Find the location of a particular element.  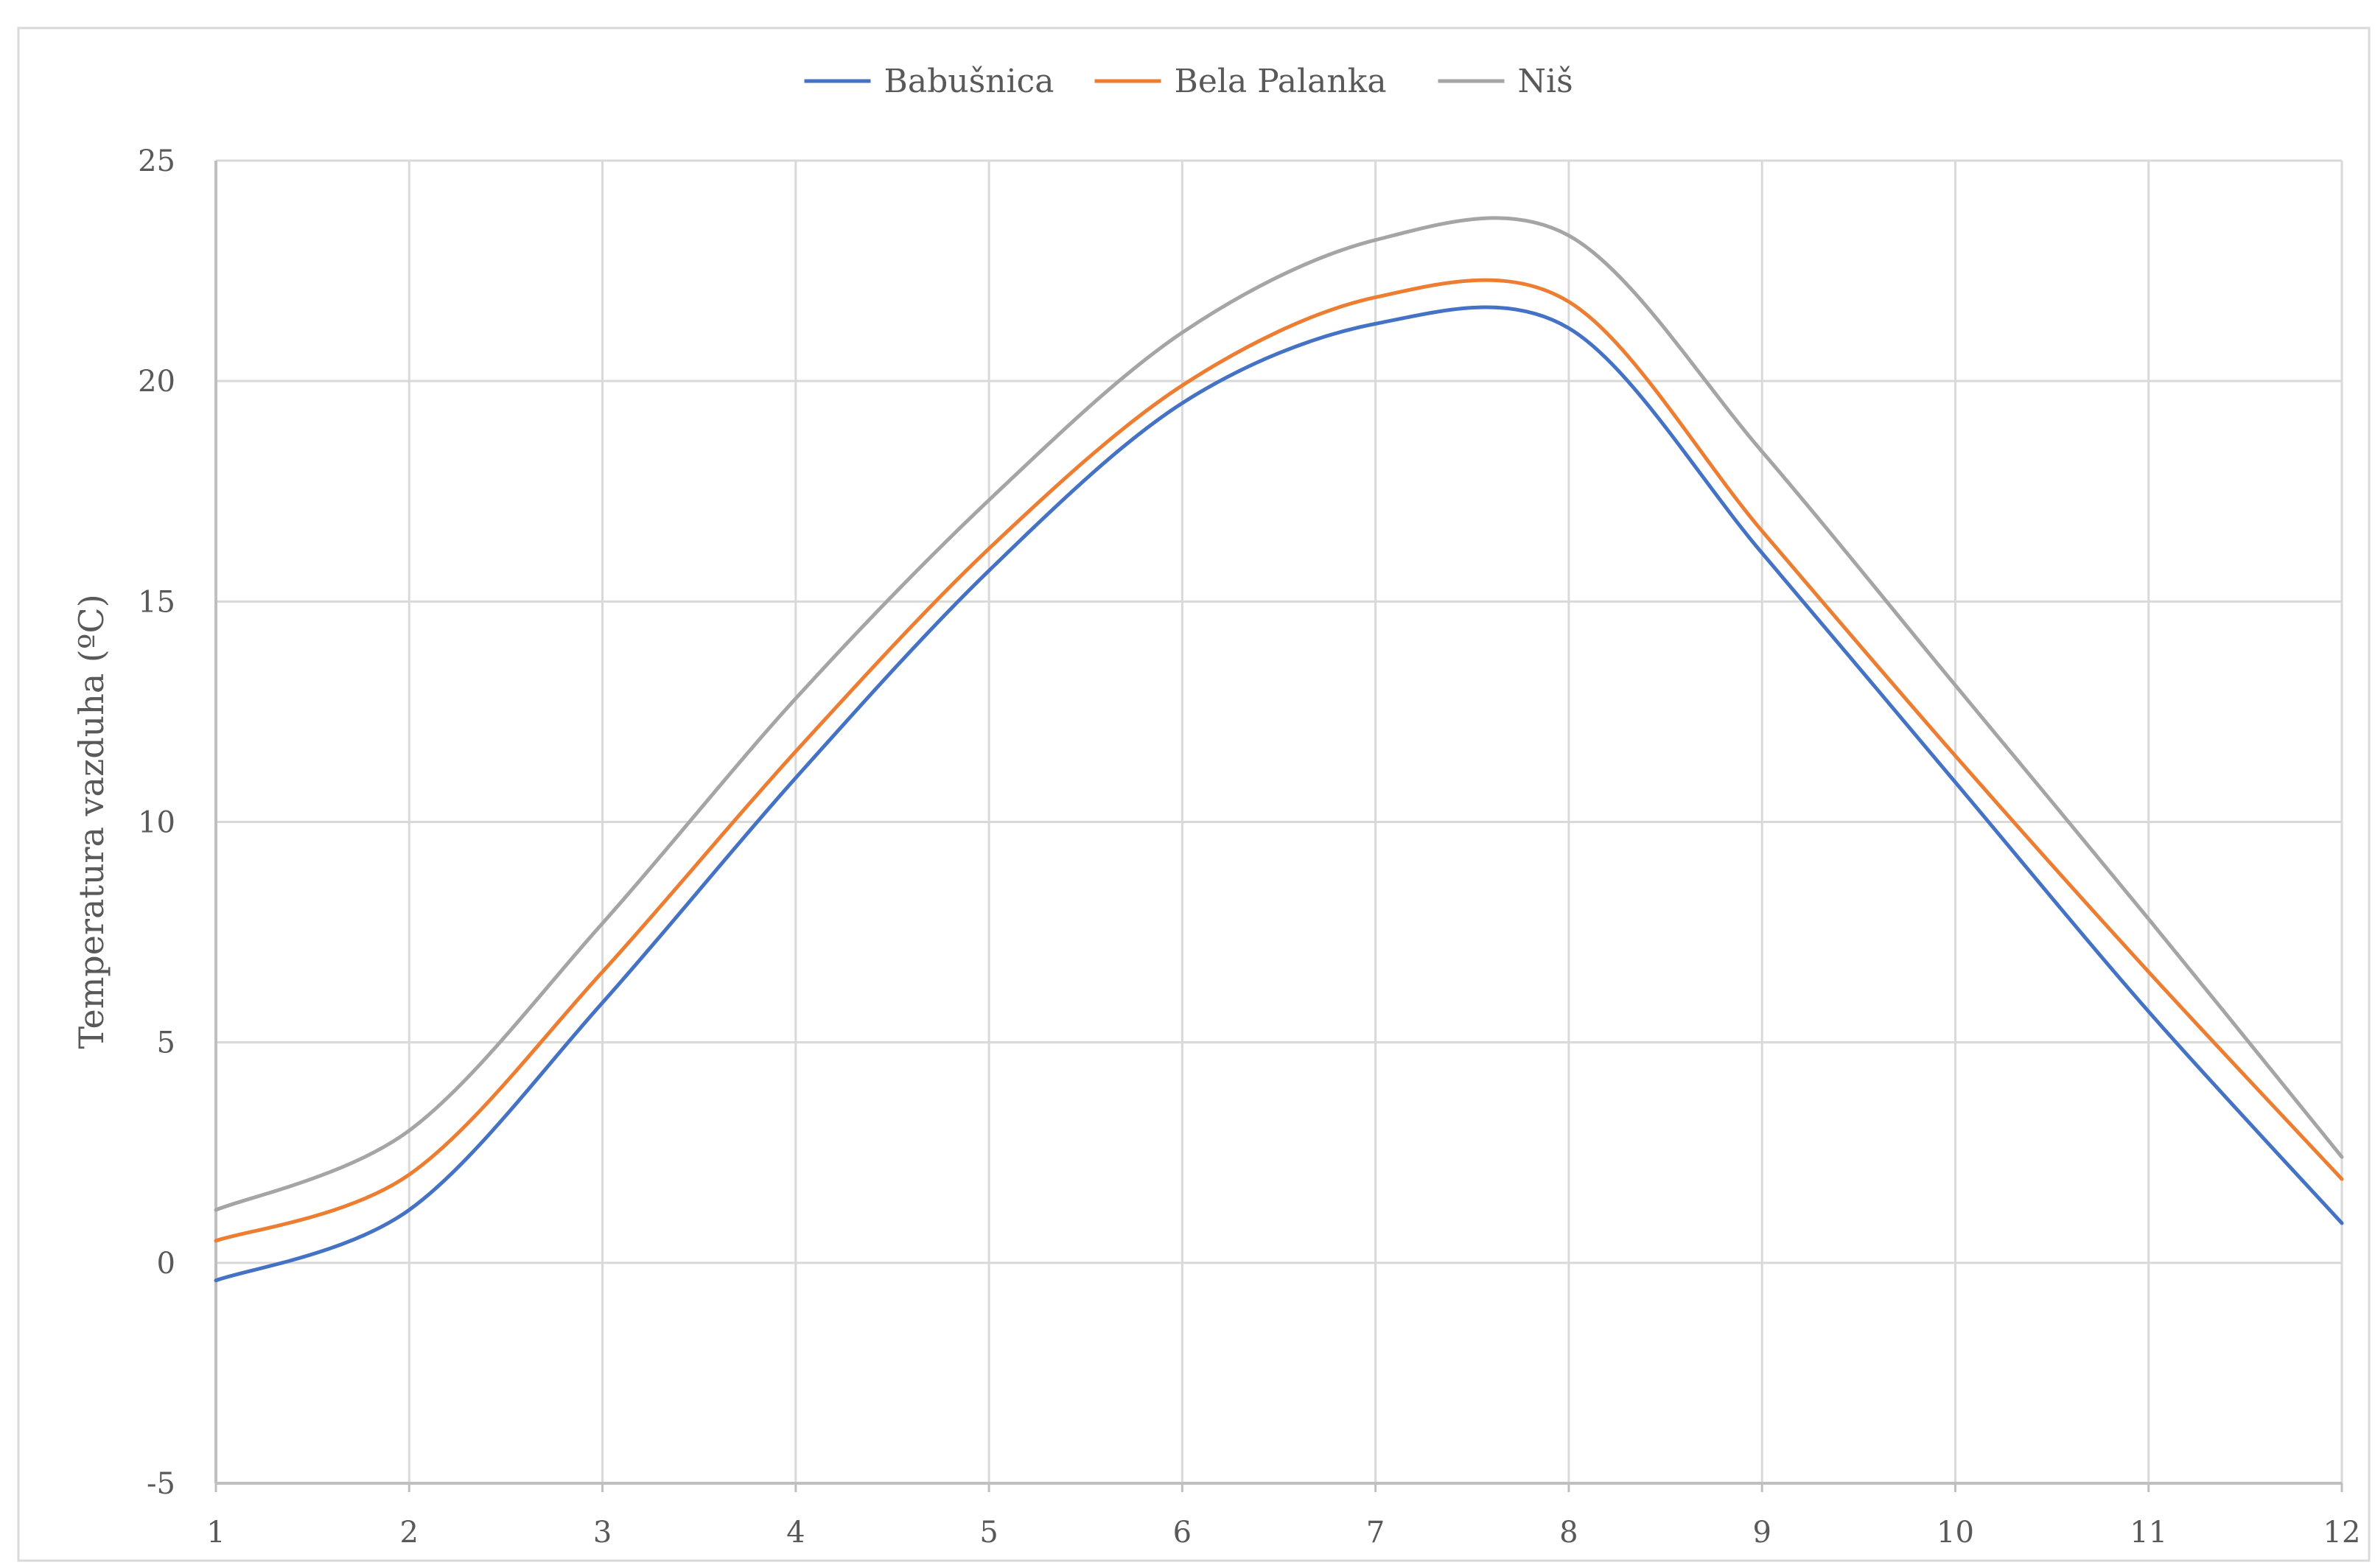

legend: Babušnica Bela Palanka Niš is located at coordinates (1188, 81).